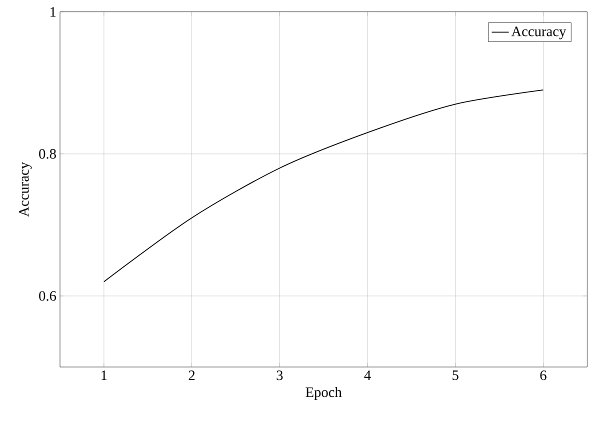 The height and width of the screenshot is (422, 597). I want to click on y-tick-label: 0.6, so click(47, 296).